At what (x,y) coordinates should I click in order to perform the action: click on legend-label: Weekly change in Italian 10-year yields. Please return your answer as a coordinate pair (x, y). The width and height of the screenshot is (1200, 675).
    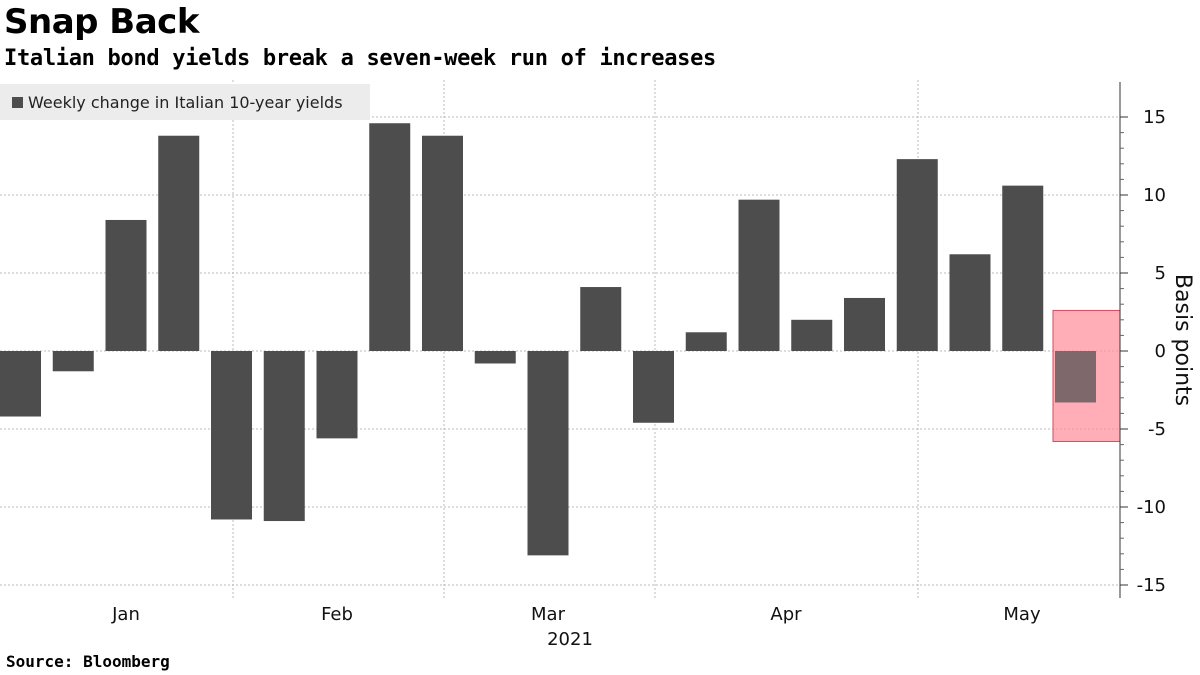
    Looking at the image, I should click on (185, 102).